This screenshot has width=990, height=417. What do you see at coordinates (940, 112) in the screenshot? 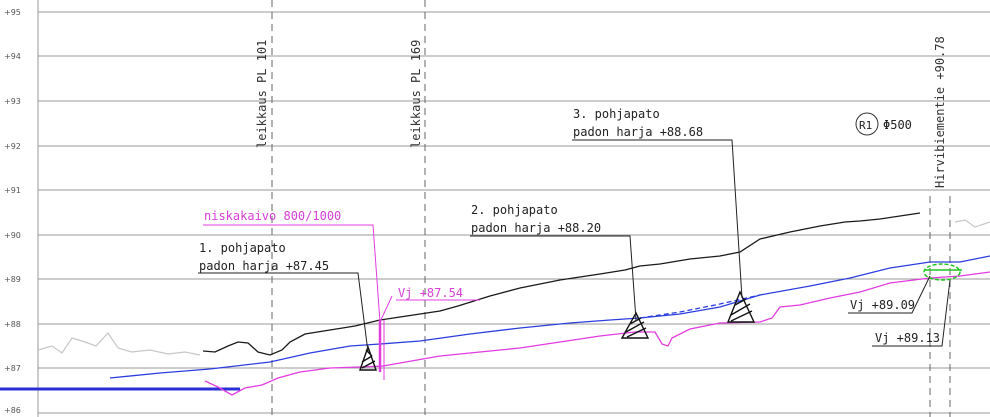
I see `section-label-hirvi: Hirvibiementie +90.78` at bounding box center [940, 112].